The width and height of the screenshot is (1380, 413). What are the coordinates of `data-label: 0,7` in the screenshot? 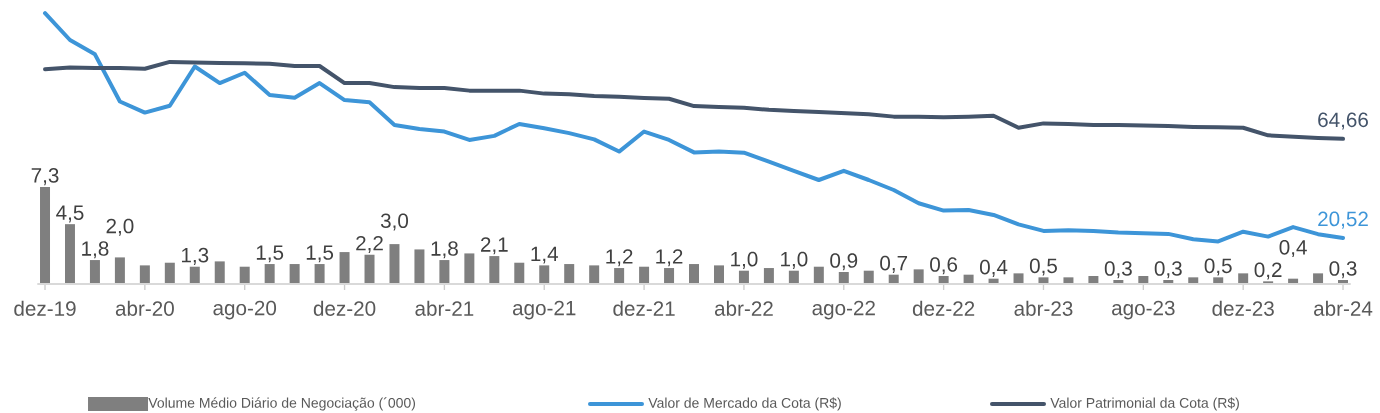 It's located at (894, 264).